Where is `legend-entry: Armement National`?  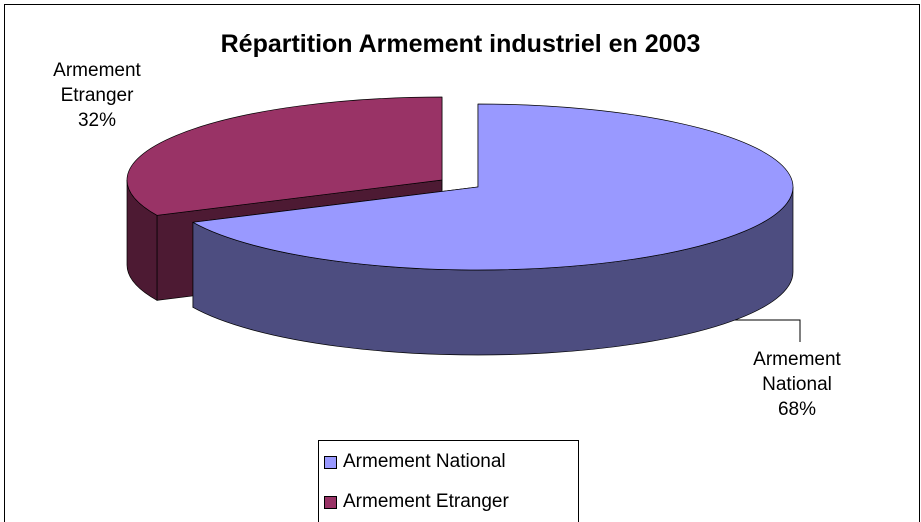
legend-entry: Armement National is located at coordinates (415, 462).